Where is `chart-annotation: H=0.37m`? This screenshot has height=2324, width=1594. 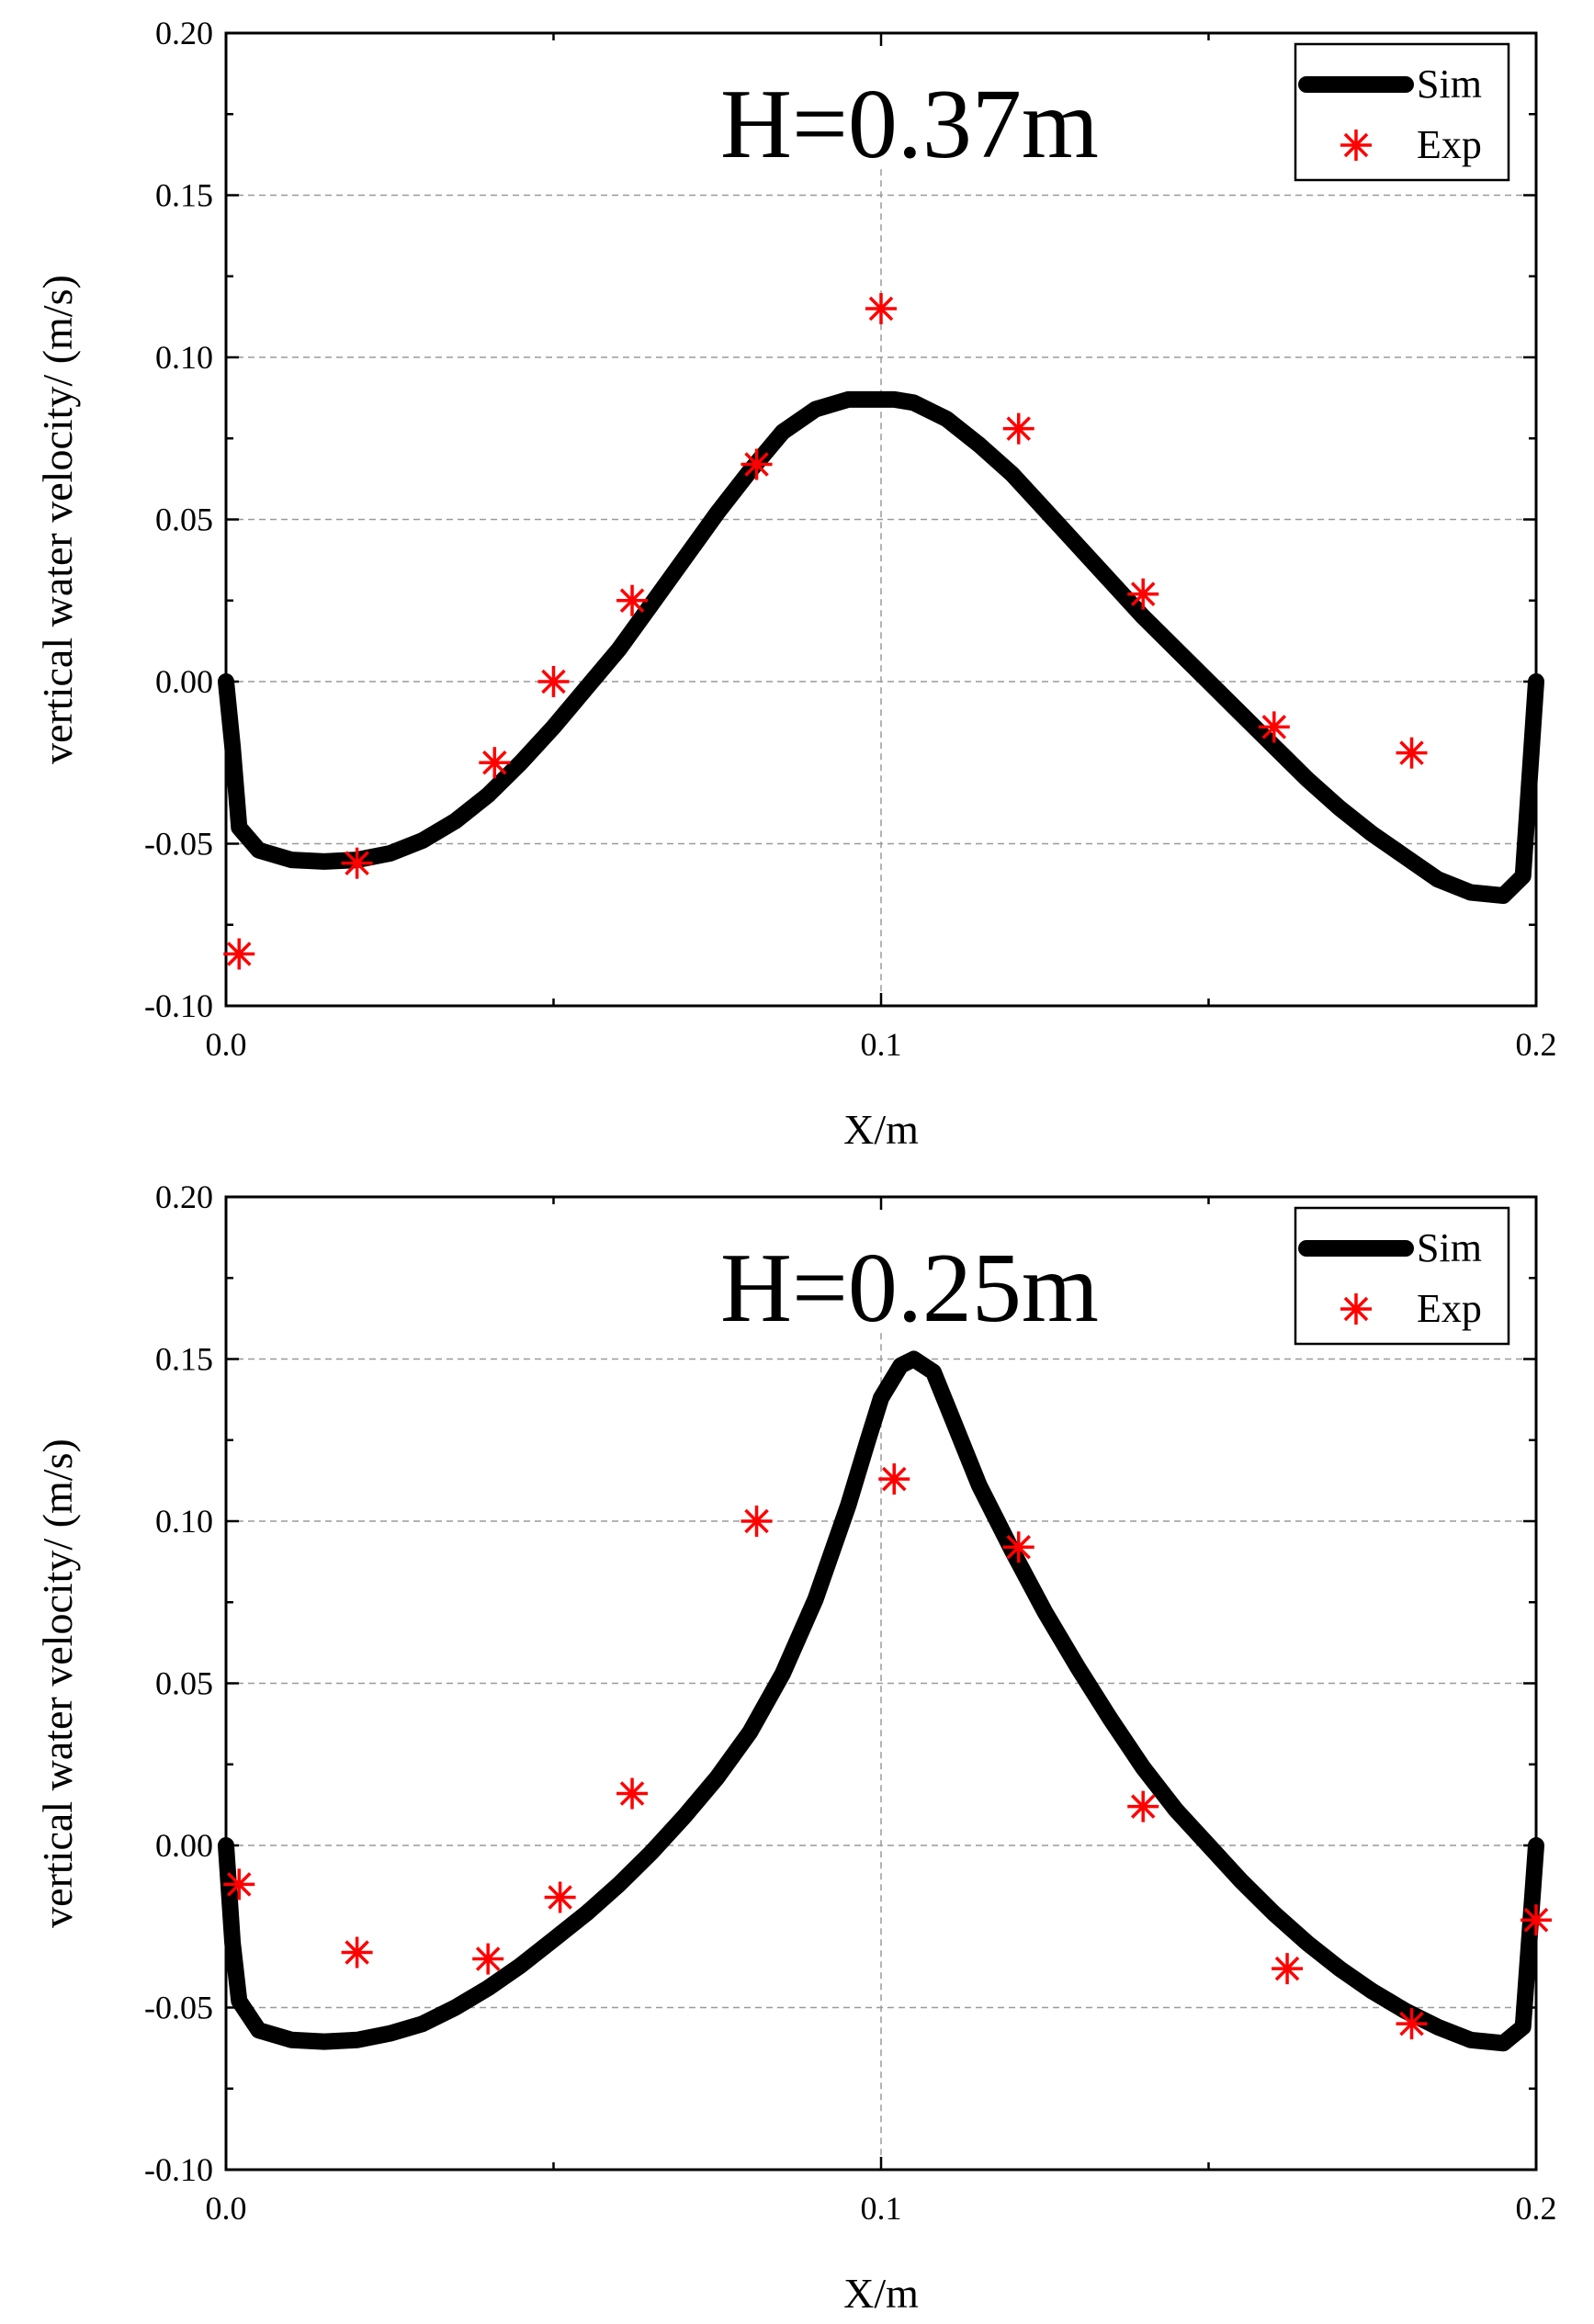
chart-annotation: H=0.37m is located at coordinates (909, 124).